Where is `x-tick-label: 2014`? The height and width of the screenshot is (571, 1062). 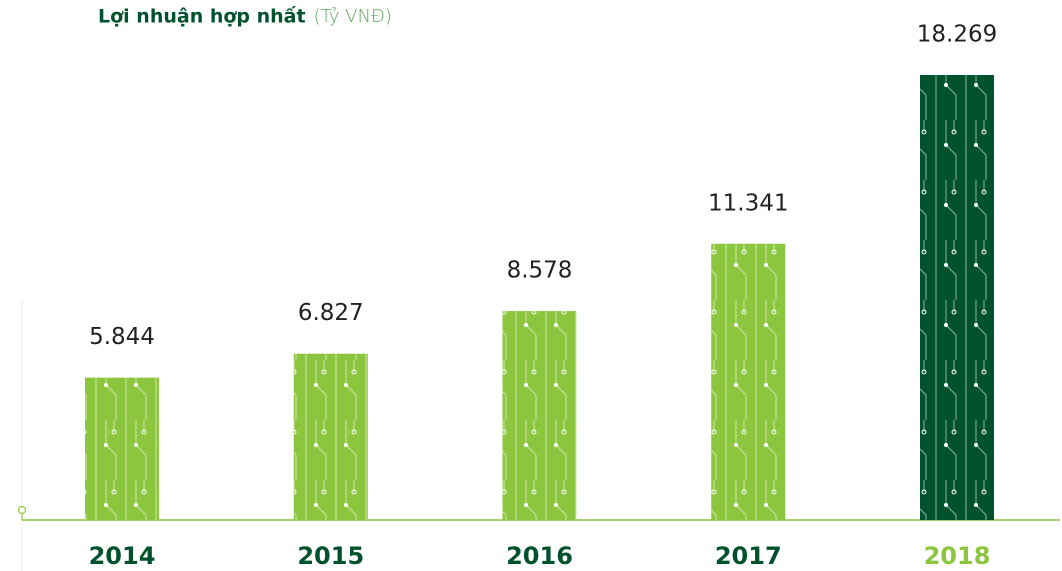
x-tick-label: 2014 is located at coordinates (122, 556).